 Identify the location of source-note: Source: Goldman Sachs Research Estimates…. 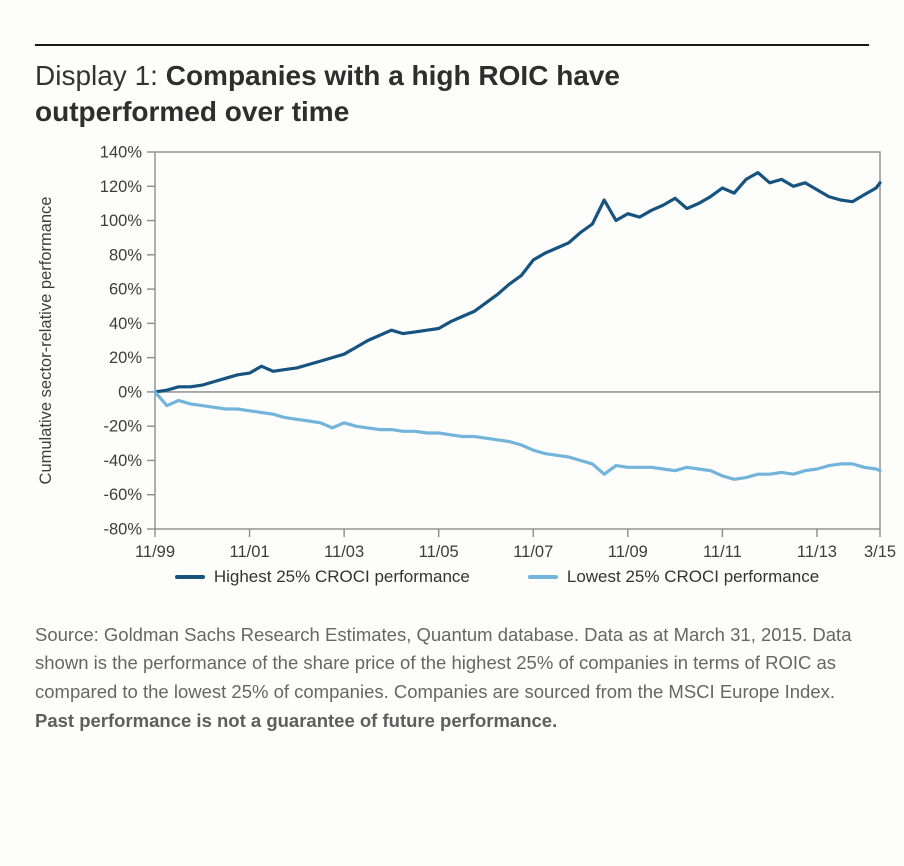
(452, 678).